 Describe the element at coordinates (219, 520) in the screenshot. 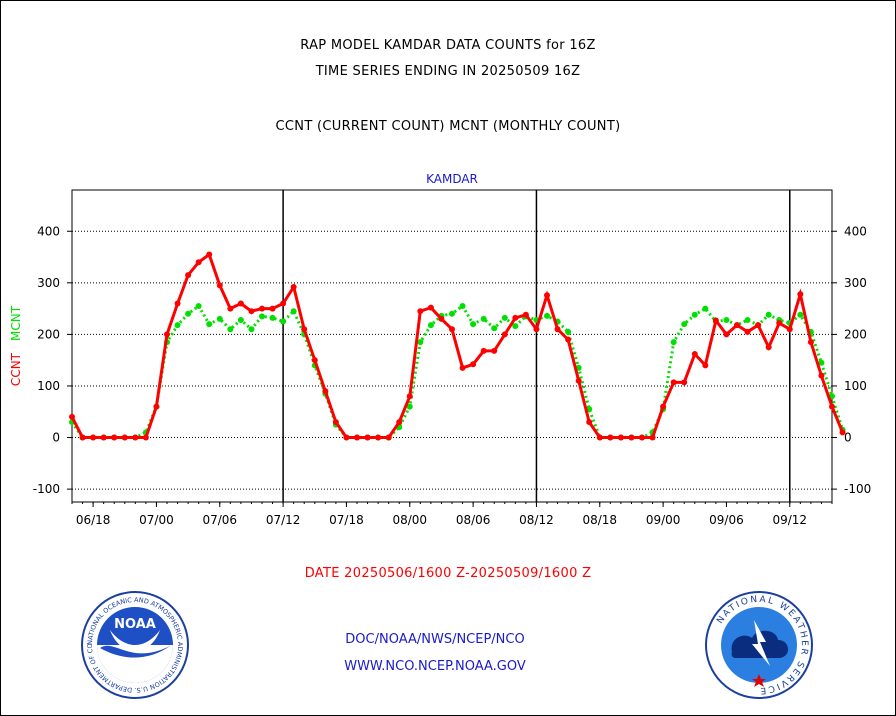

I see `x-tick-label: 07/06` at that location.